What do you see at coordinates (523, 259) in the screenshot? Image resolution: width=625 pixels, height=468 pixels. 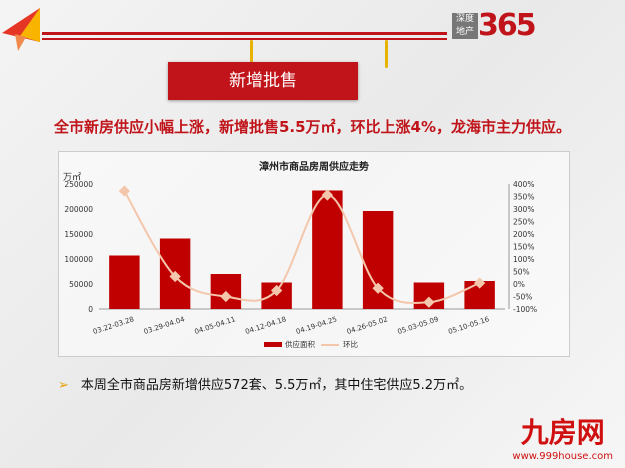 I see `y2-tick-label: 100%` at bounding box center [523, 259].